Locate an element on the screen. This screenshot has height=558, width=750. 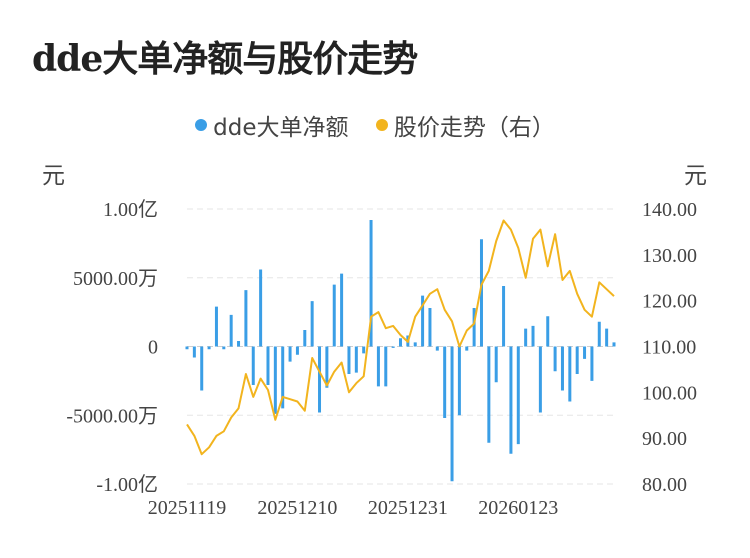
right-axis-tick-label: 100.00 is located at coordinates (669, 393).